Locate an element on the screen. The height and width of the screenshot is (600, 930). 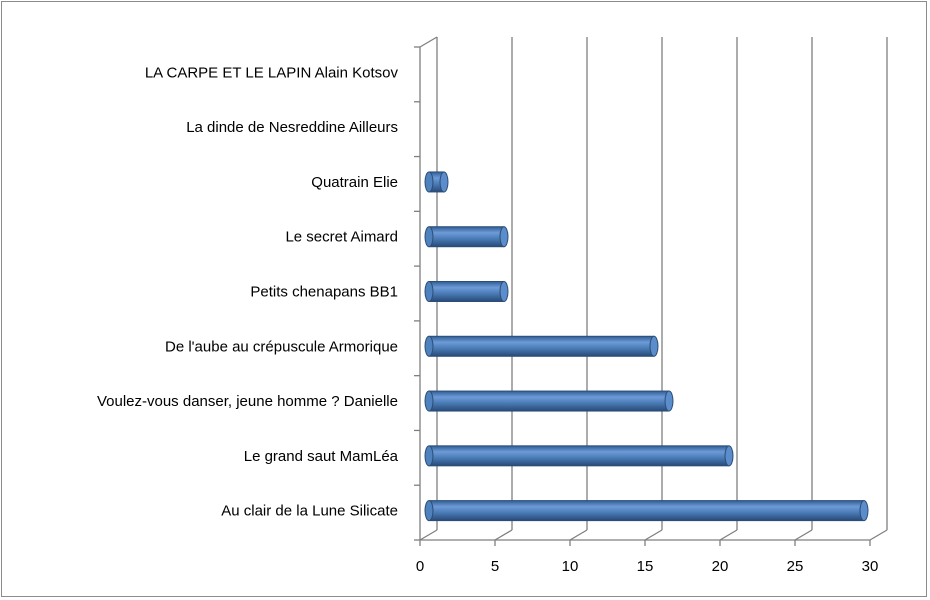
x-tick-label: 5 is located at coordinates (495, 566).